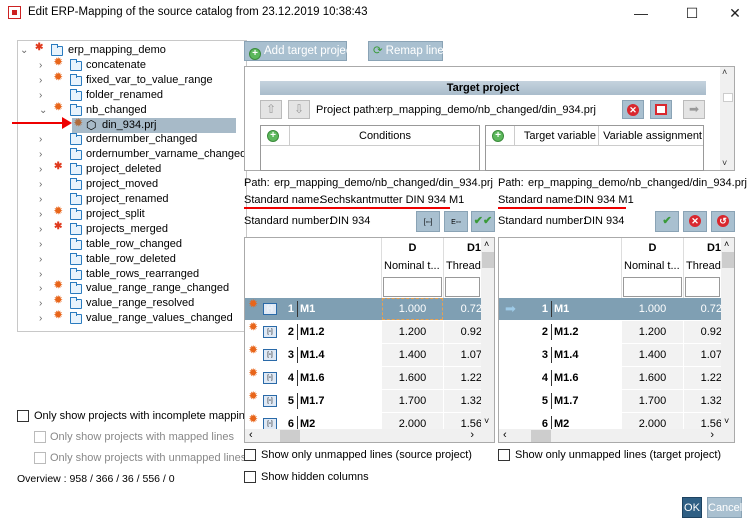 Image resolution: width=750 pixels, height=526 pixels. Describe the element at coordinates (363, 332) in the screenshot. I see `table-row: ✹ [▫] 2 M1.2 1.200 0.92` at that location.